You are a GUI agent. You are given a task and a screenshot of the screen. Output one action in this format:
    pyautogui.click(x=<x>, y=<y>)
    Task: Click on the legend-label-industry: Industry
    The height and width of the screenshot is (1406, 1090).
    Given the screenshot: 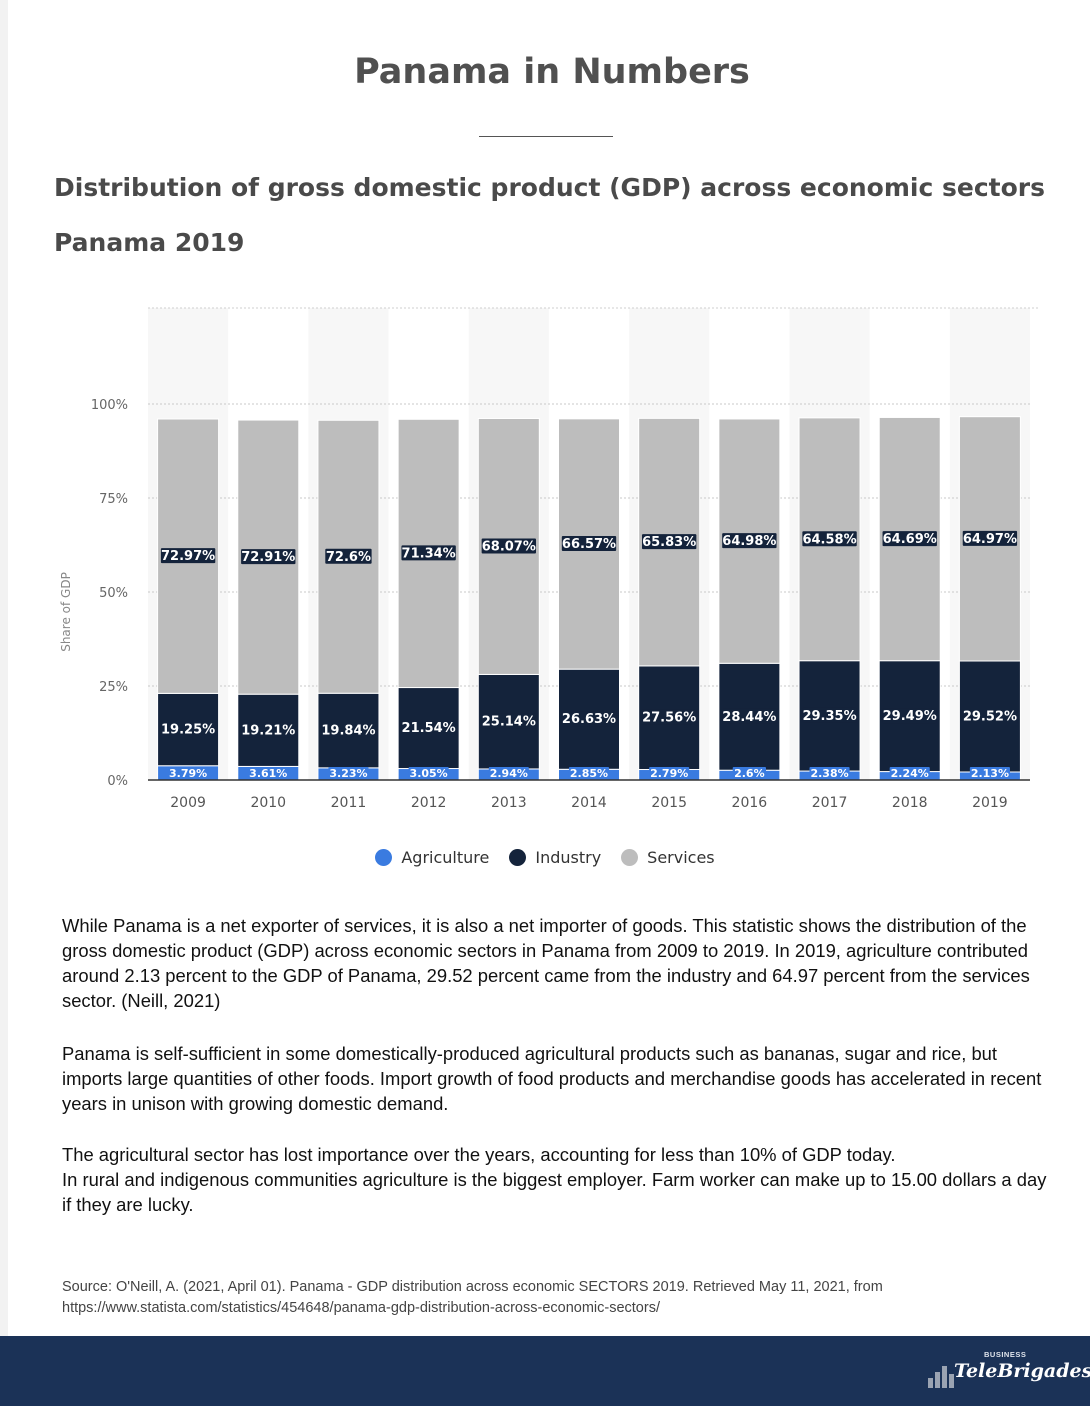 What is the action you would take?
    pyautogui.click(x=568, y=857)
    